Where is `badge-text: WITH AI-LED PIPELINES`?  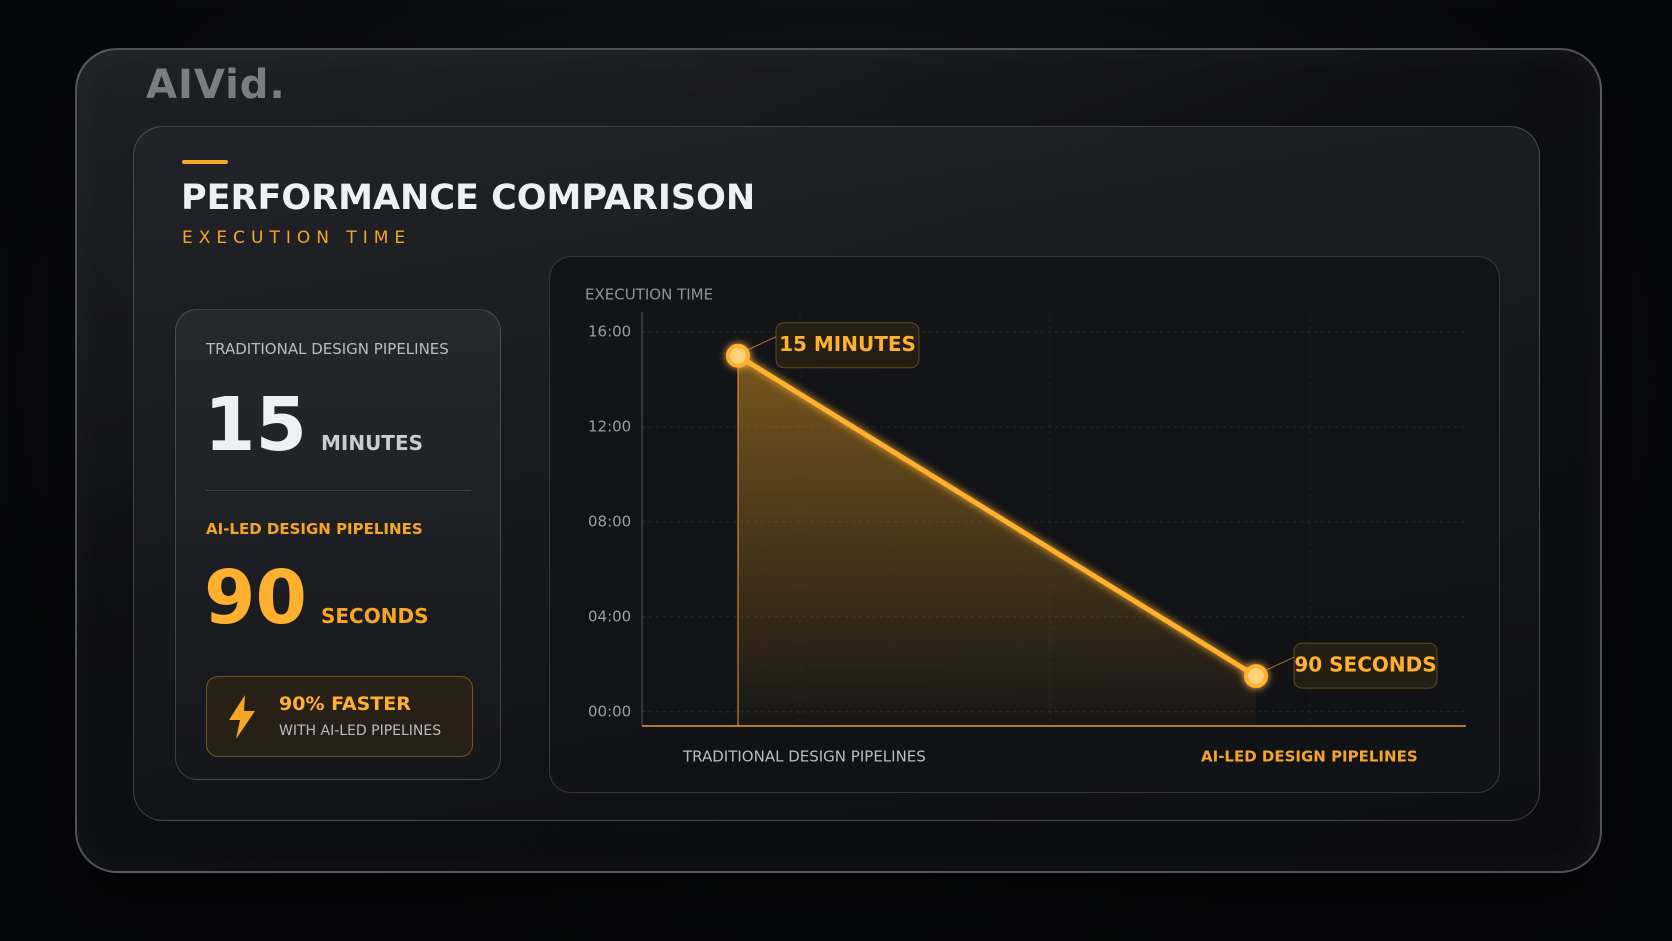
badge-text: WITH AI-LED PIPELINES is located at coordinates (360, 731).